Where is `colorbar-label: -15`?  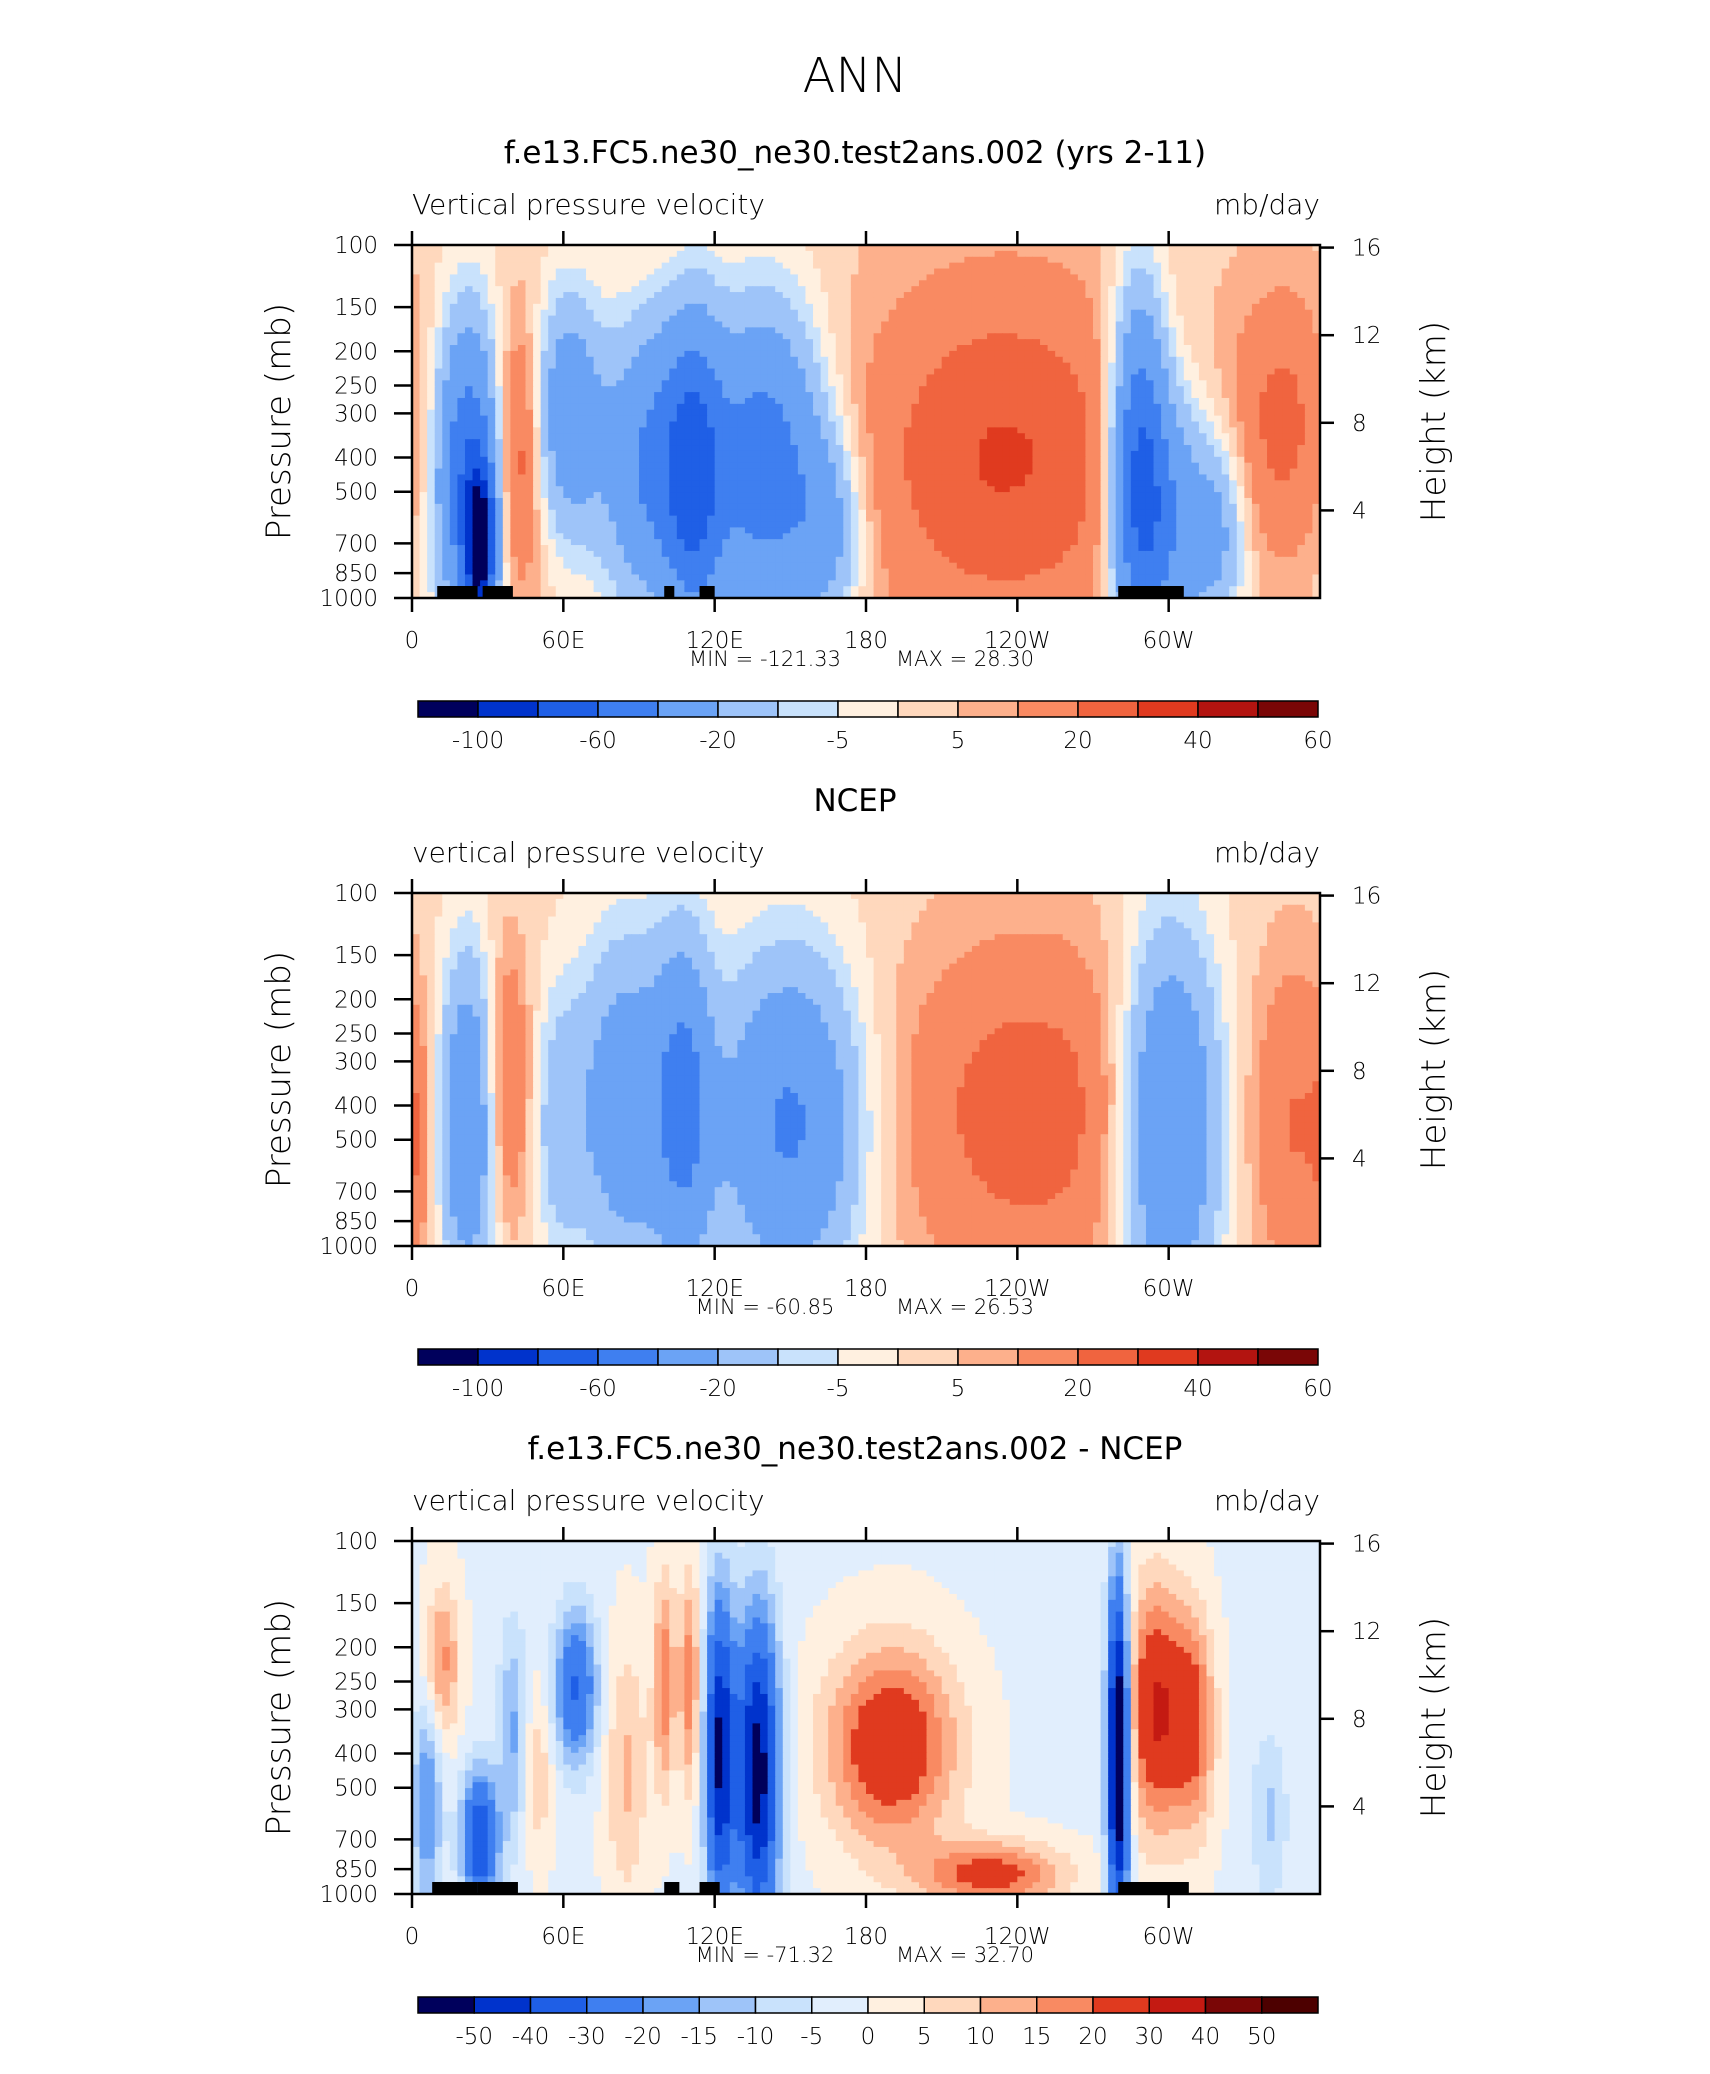 colorbar-label: -15 is located at coordinates (699, 2037).